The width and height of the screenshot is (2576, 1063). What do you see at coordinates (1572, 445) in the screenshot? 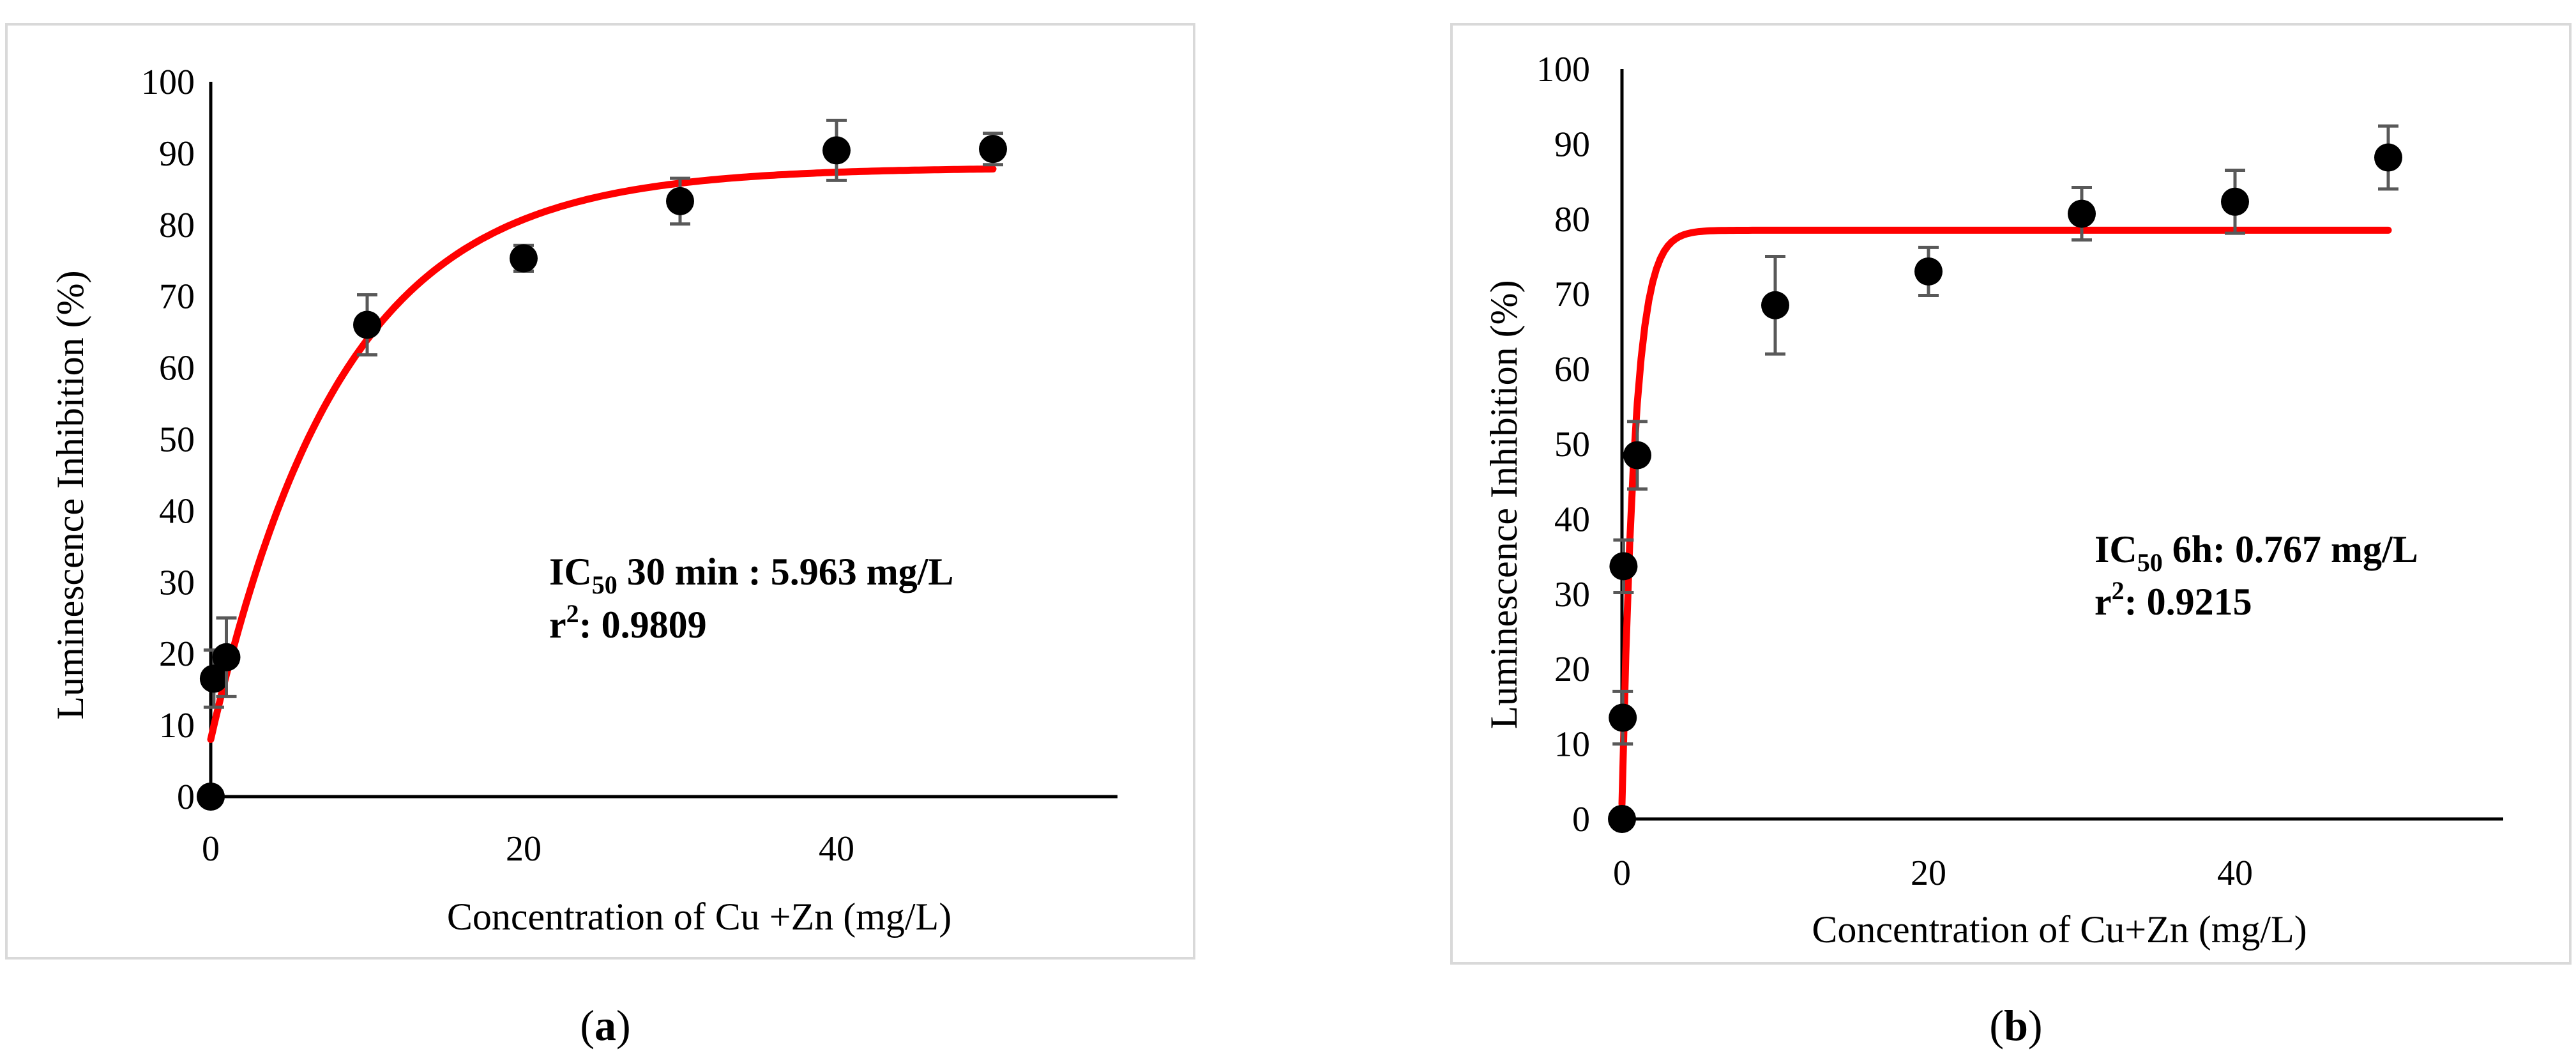
I see `panel-b-y-tick-label: 50` at bounding box center [1572, 445].